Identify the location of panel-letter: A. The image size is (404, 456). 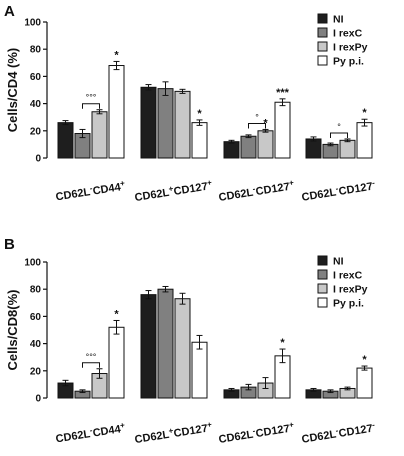
(9, 11).